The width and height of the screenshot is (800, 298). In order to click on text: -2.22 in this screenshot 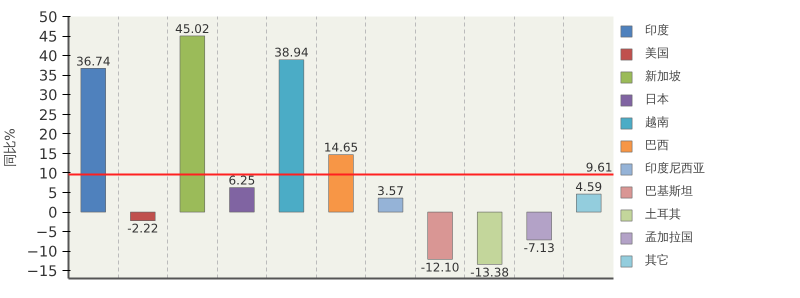, I will do `click(142, 229)`.